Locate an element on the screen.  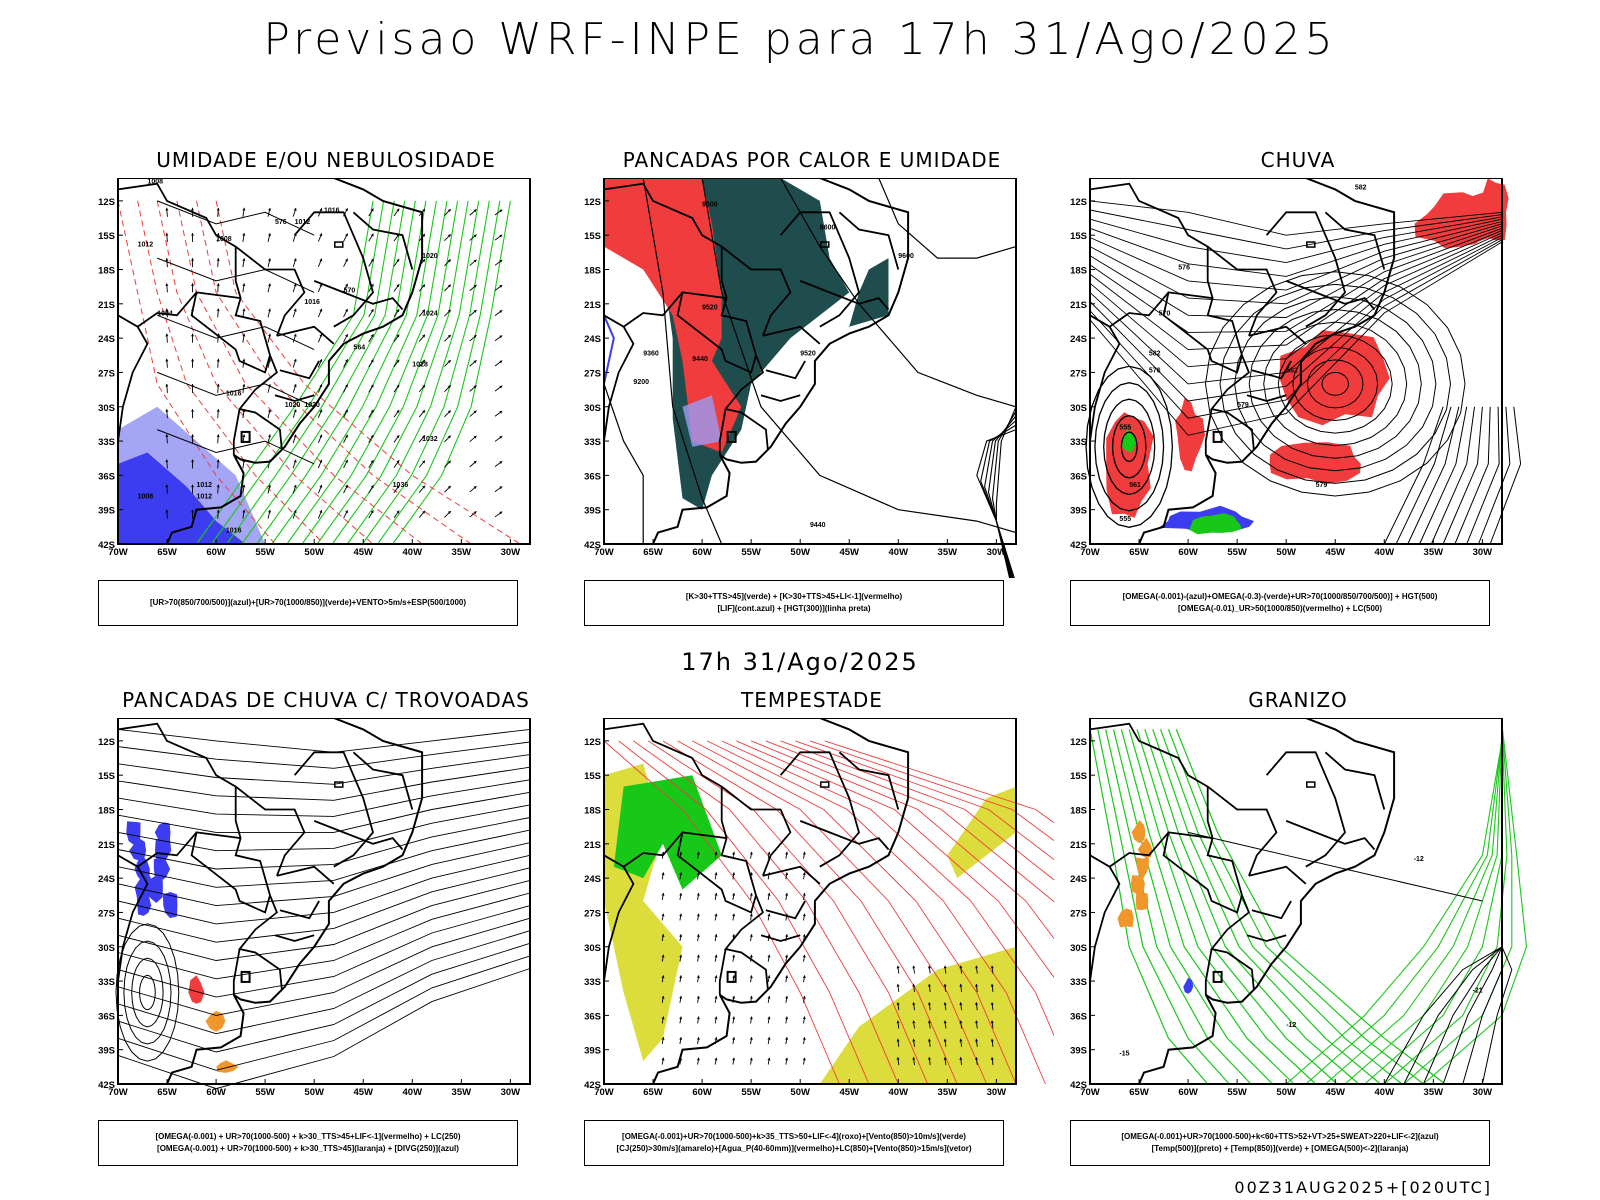
isobar is located at coordinates (236, 389).